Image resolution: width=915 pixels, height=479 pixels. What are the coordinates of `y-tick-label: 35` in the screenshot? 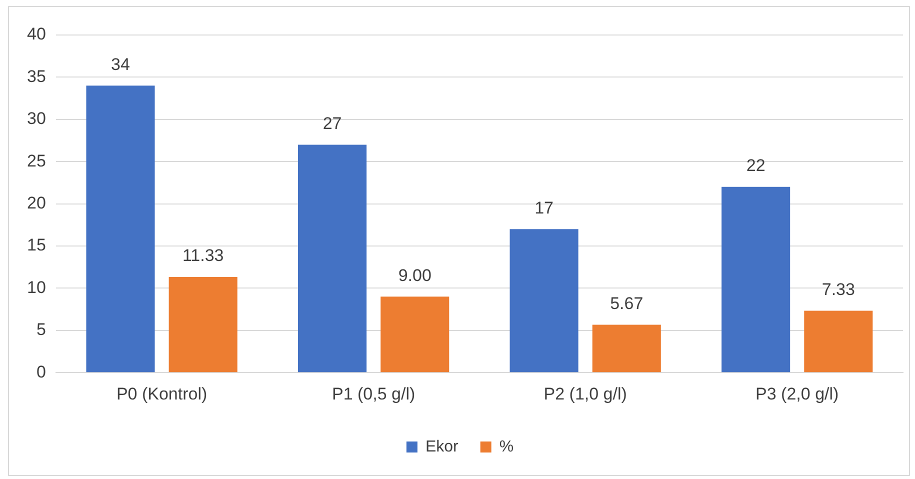 It's located at (36, 76).